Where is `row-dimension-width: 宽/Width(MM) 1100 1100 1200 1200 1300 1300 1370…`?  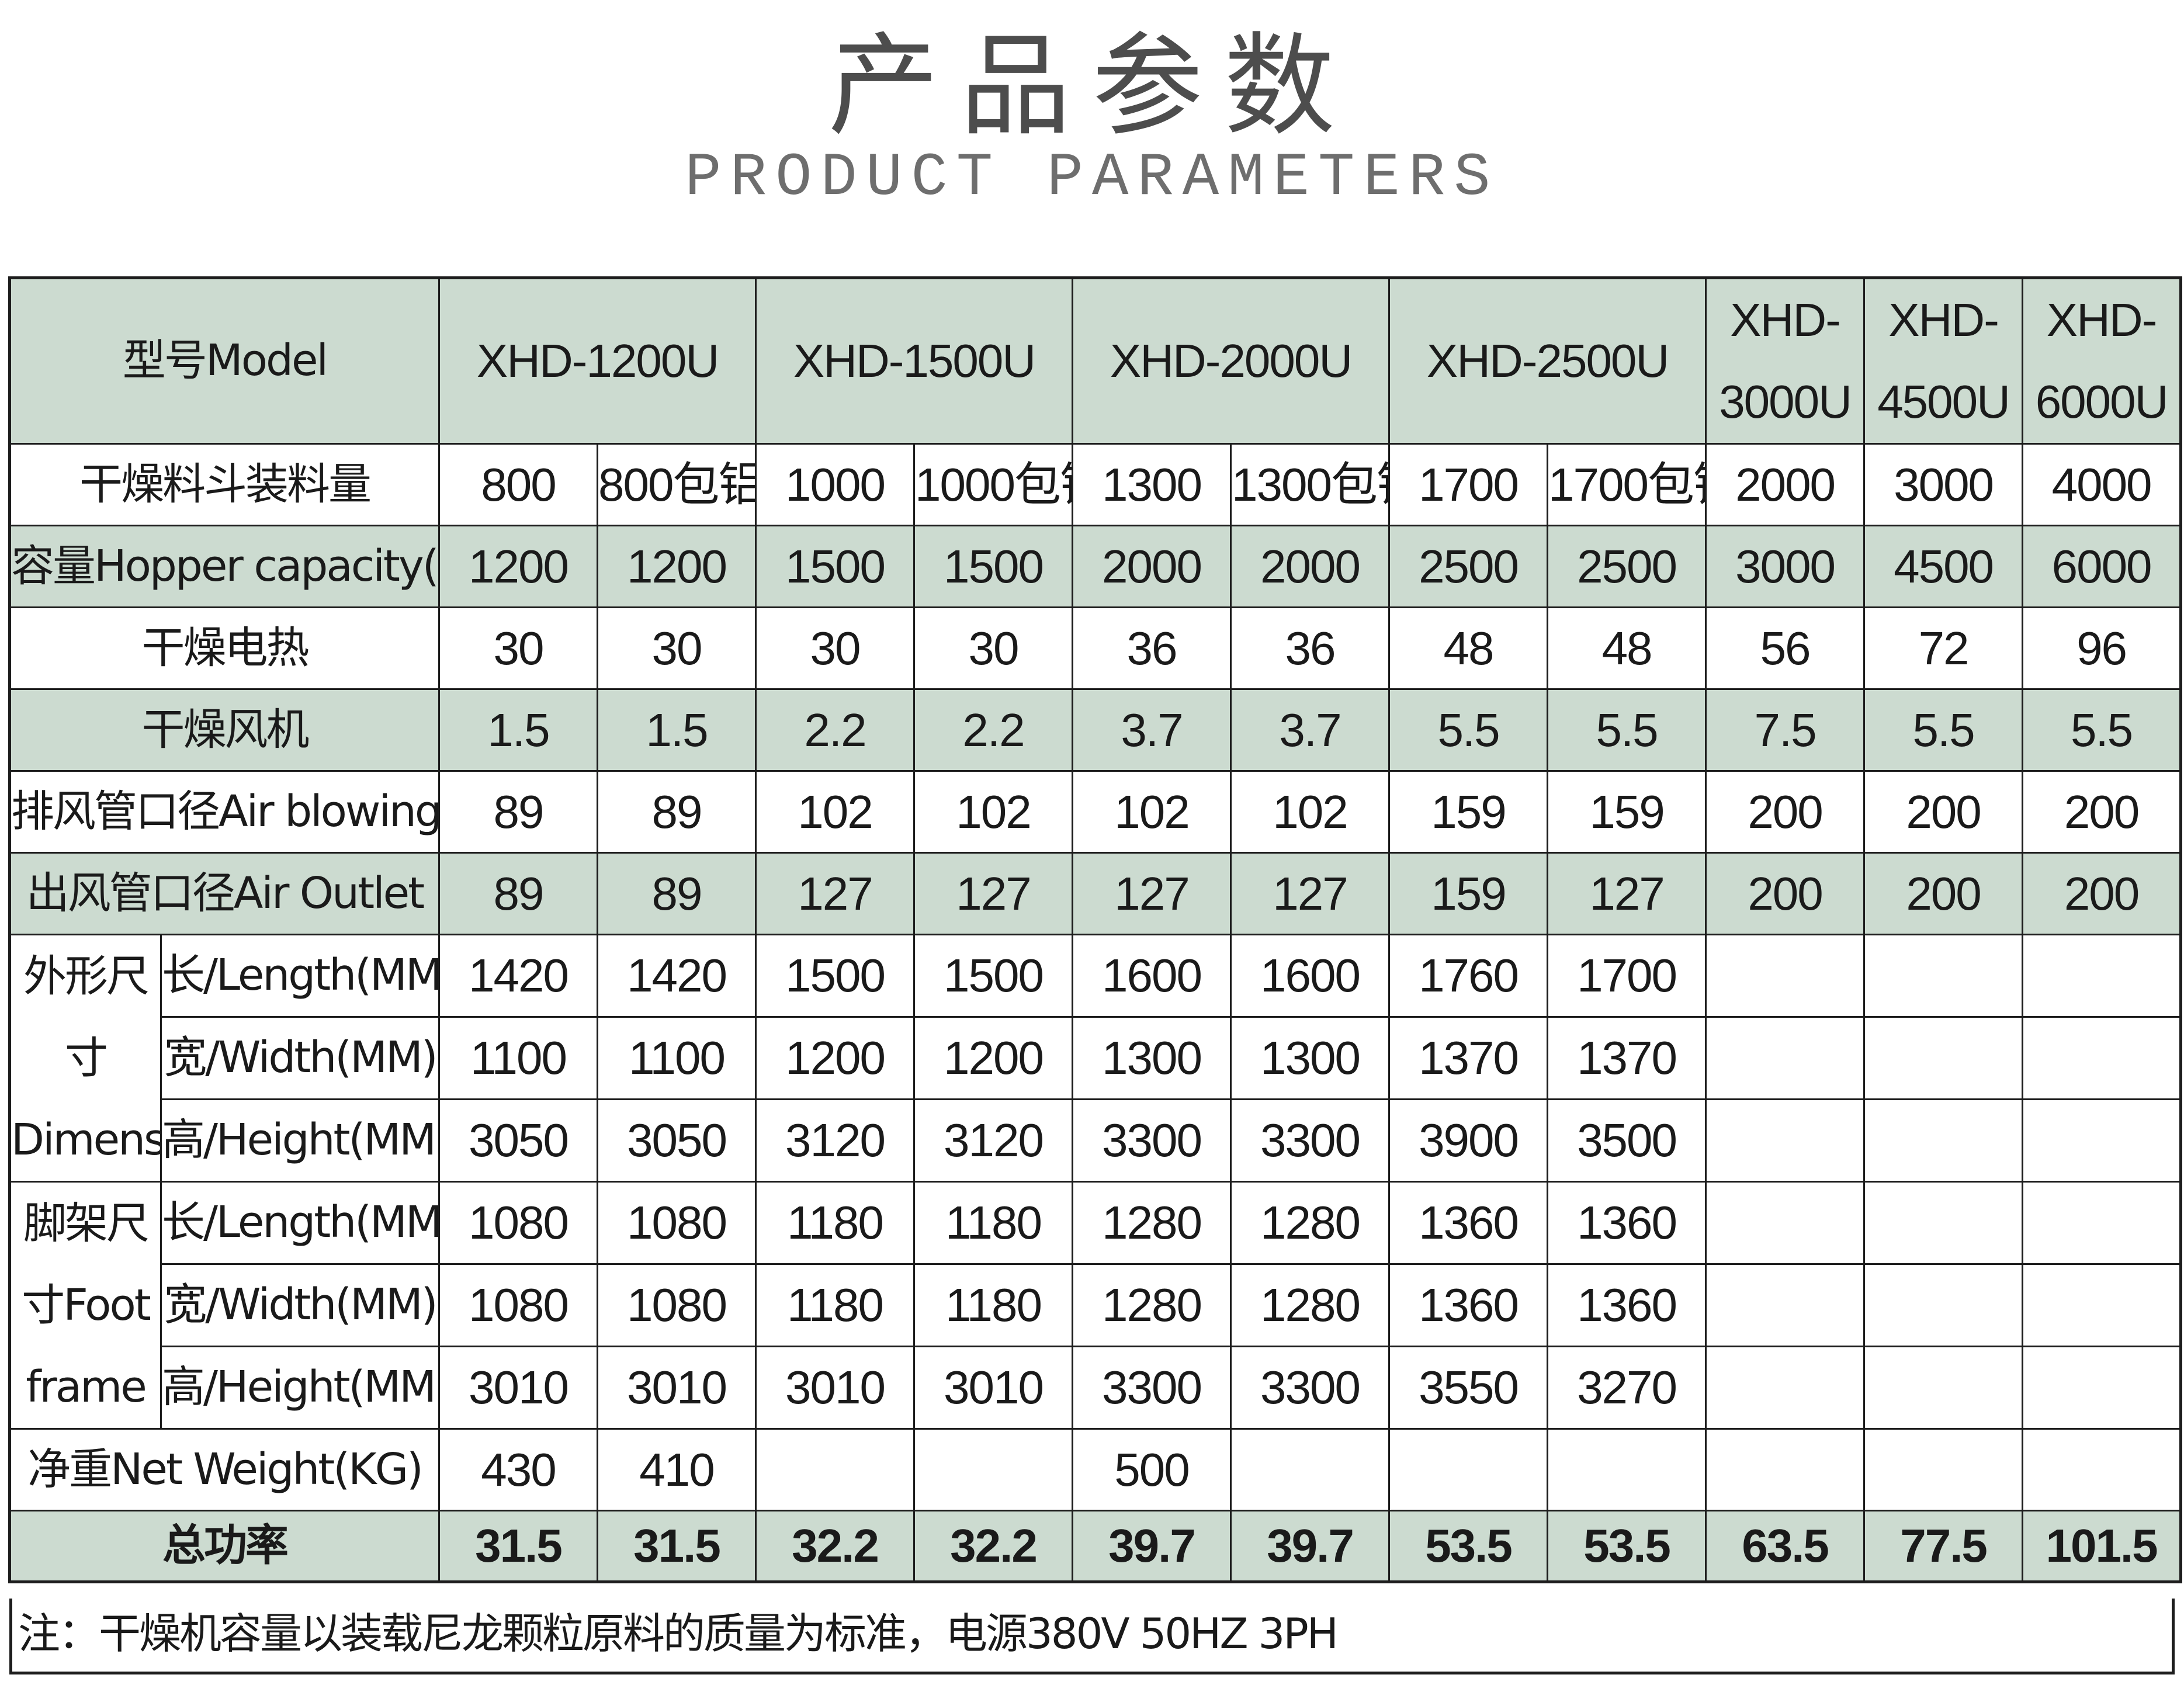 row-dimension-width: 宽/Width(MM) 1100 1100 1200 1200 1300 1300 1370… is located at coordinates (1096, 1058).